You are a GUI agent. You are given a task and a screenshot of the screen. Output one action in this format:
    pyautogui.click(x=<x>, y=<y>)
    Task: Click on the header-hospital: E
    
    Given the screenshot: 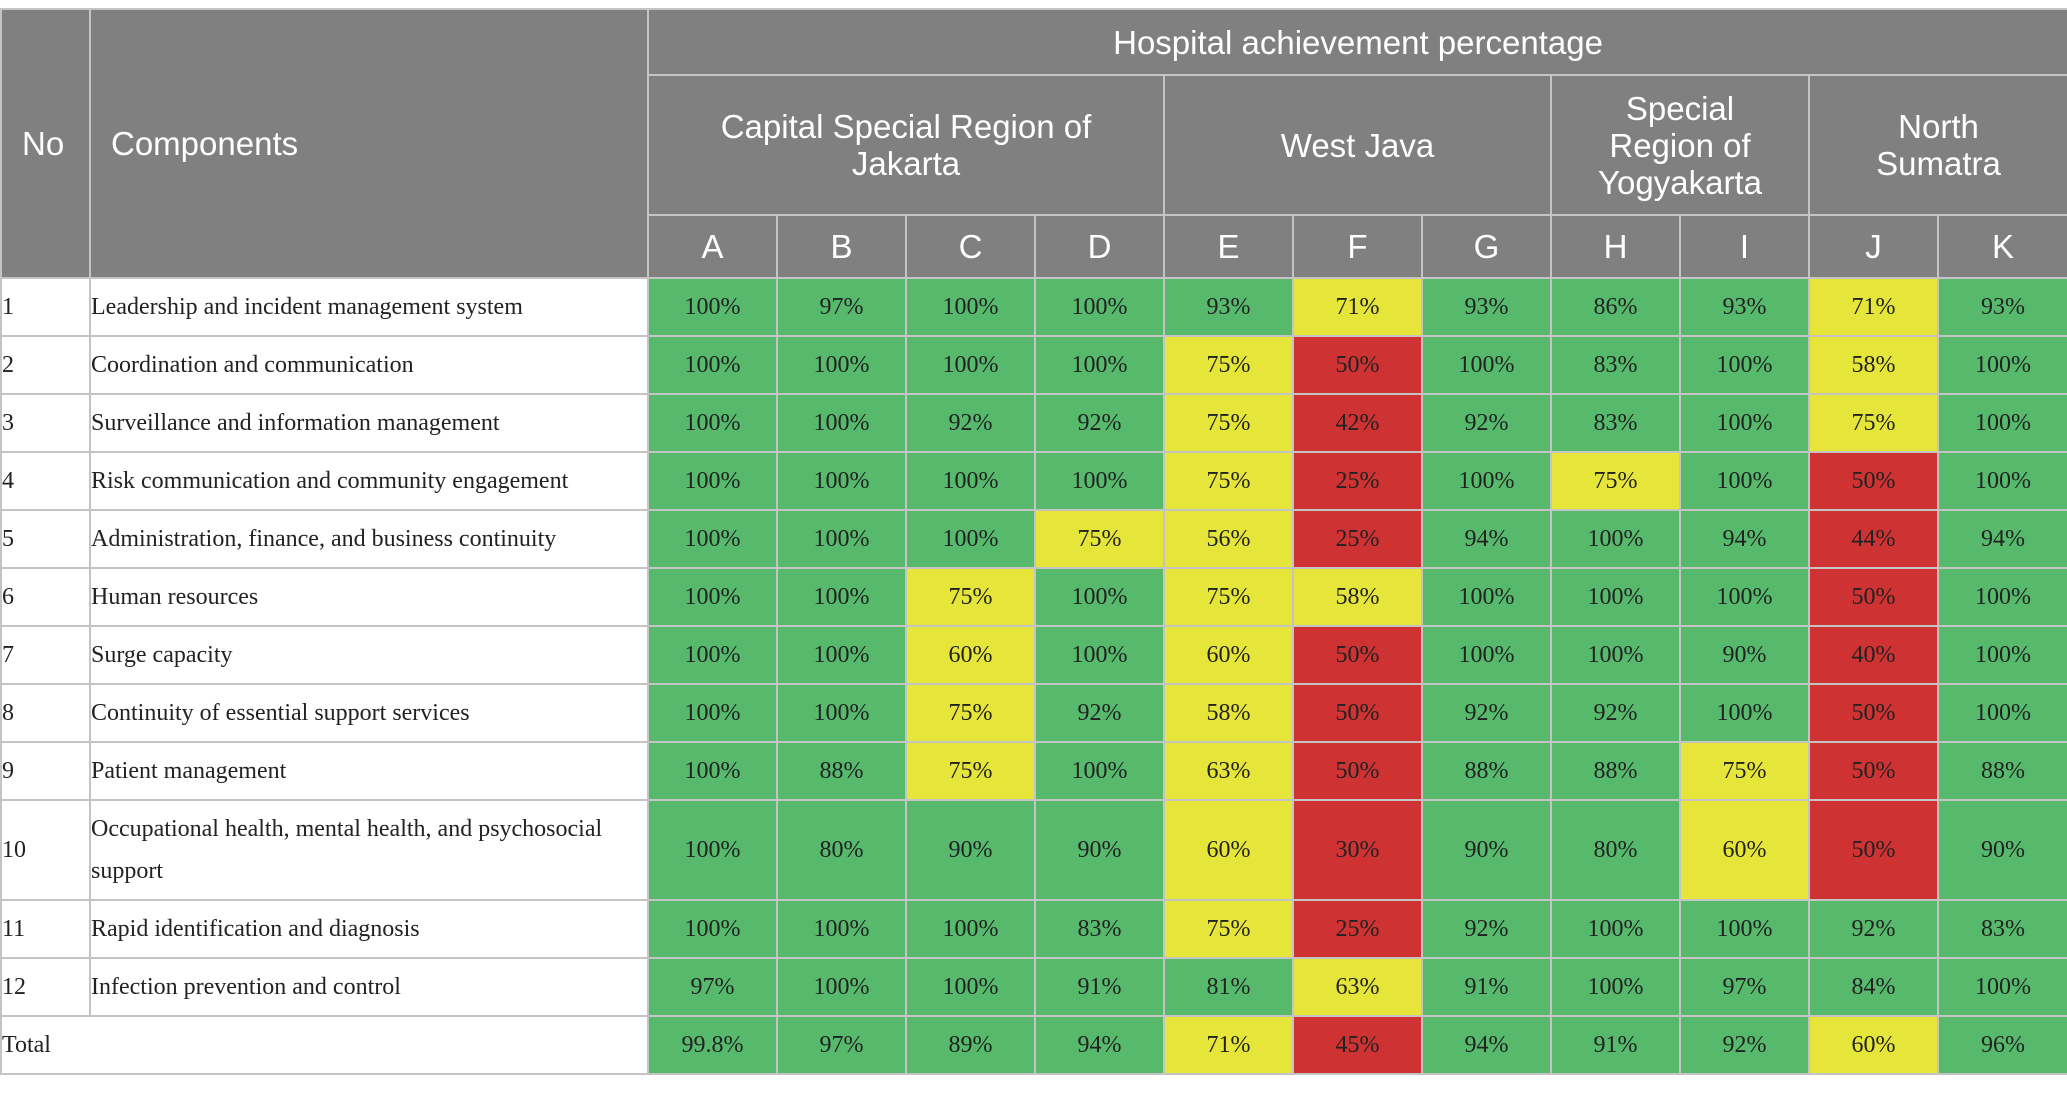 What is the action you would take?
    pyautogui.click(x=1228, y=246)
    